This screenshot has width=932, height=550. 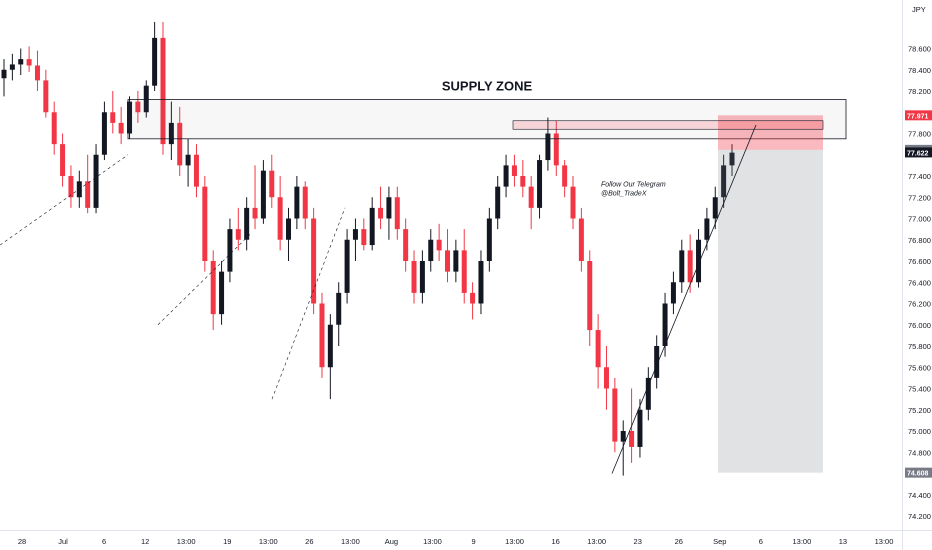 I want to click on time-tick-label: 9, so click(x=473, y=541).